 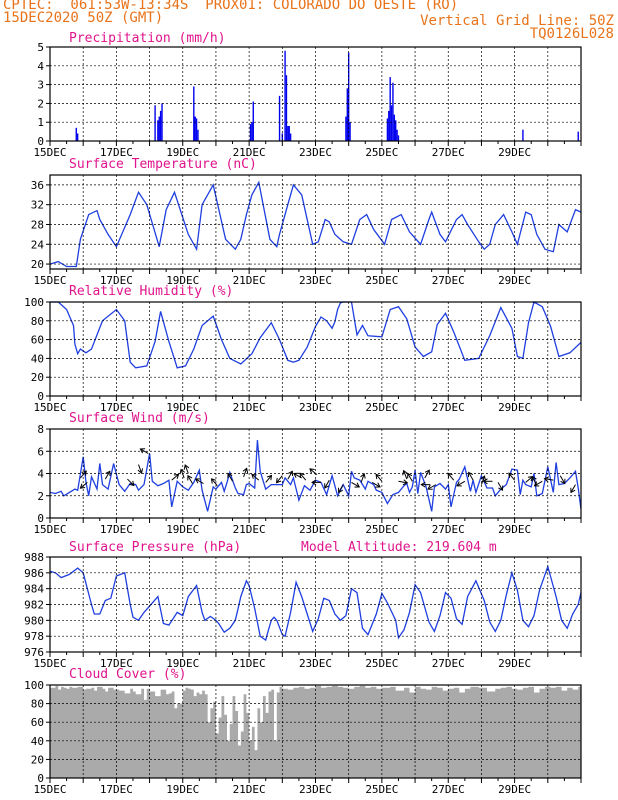 I want to click on x-tick-label: 23DEC, so click(x=315, y=407).